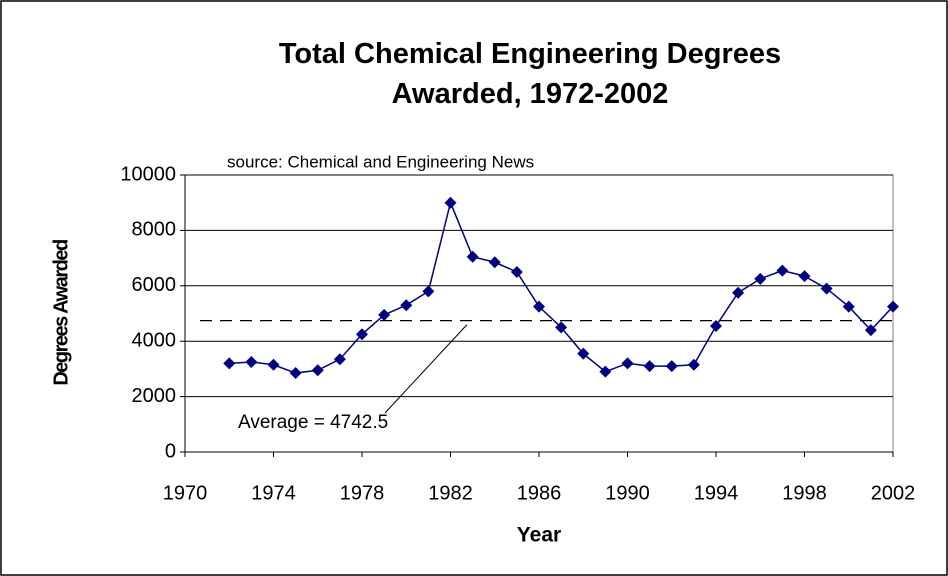 This screenshot has height=576, width=948. What do you see at coordinates (313, 422) in the screenshot?
I see `annotation: Average = 4742.5` at bounding box center [313, 422].